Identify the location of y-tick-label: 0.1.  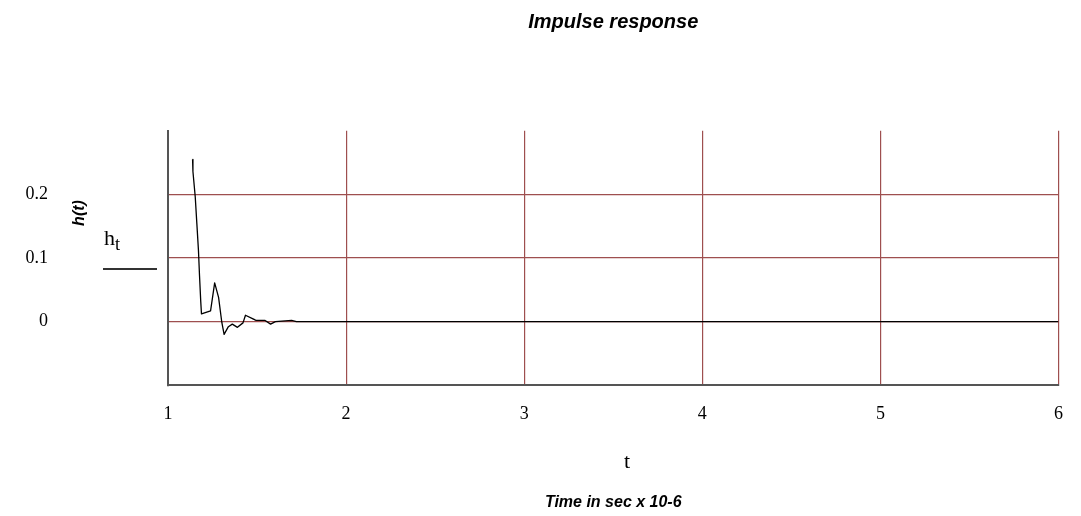
(36, 256).